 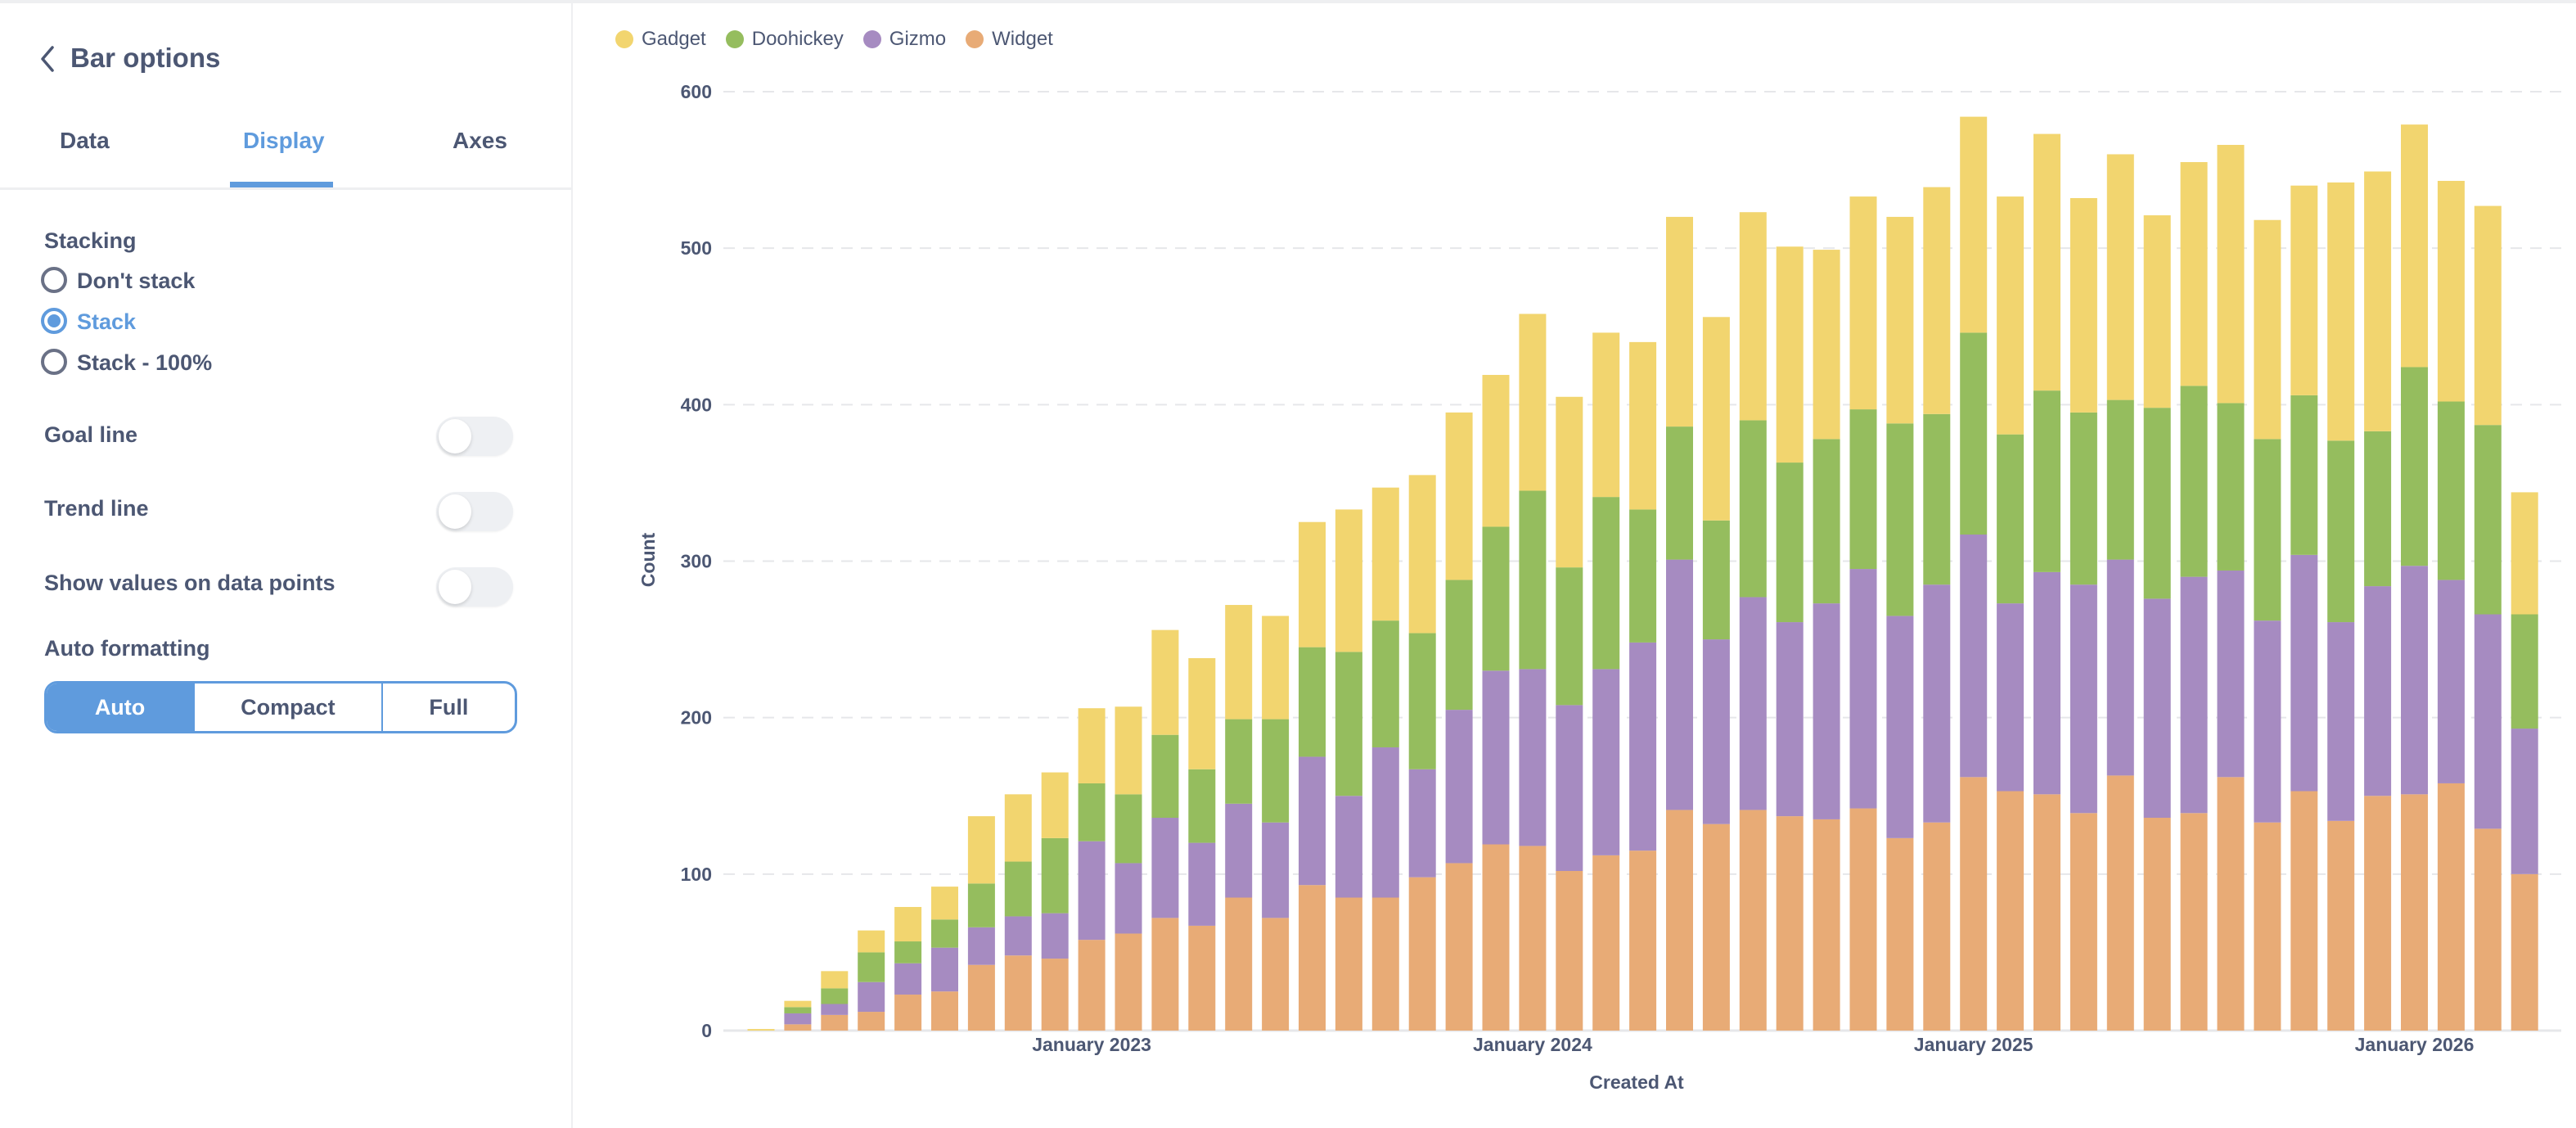 What do you see at coordinates (474, 587) in the screenshot?
I see `show-values-toggle` at bounding box center [474, 587].